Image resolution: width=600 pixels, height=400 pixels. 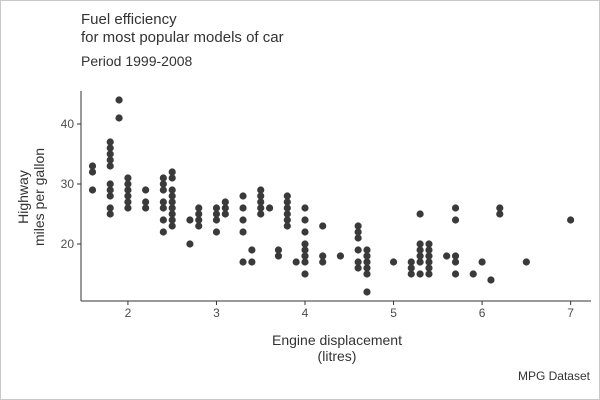 I want to click on x-tick-label: 7, so click(x=570, y=313).